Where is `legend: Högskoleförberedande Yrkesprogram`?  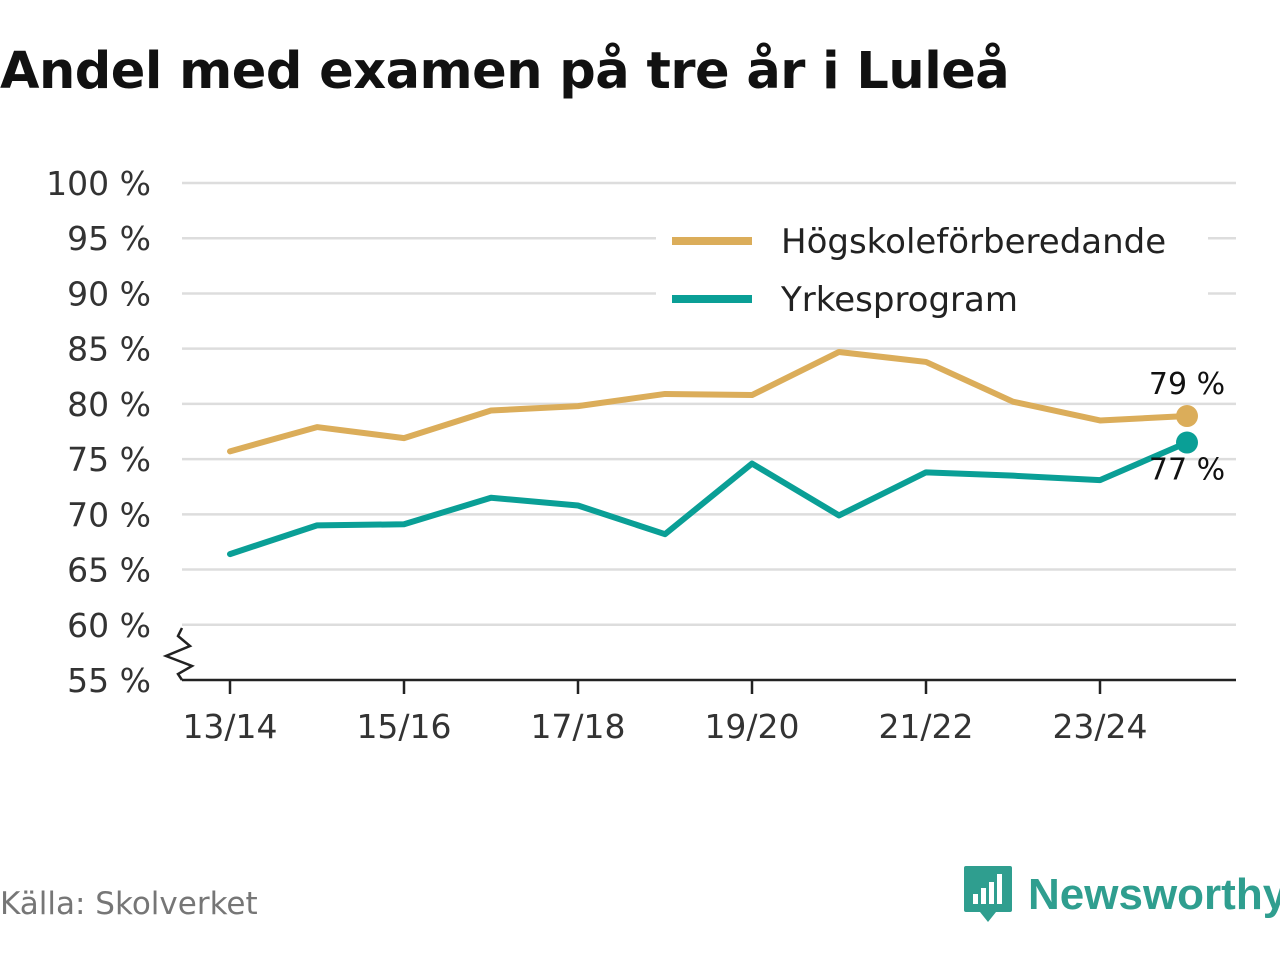 legend: Högskoleförberedande Yrkesprogram is located at coordinates (932, 271).